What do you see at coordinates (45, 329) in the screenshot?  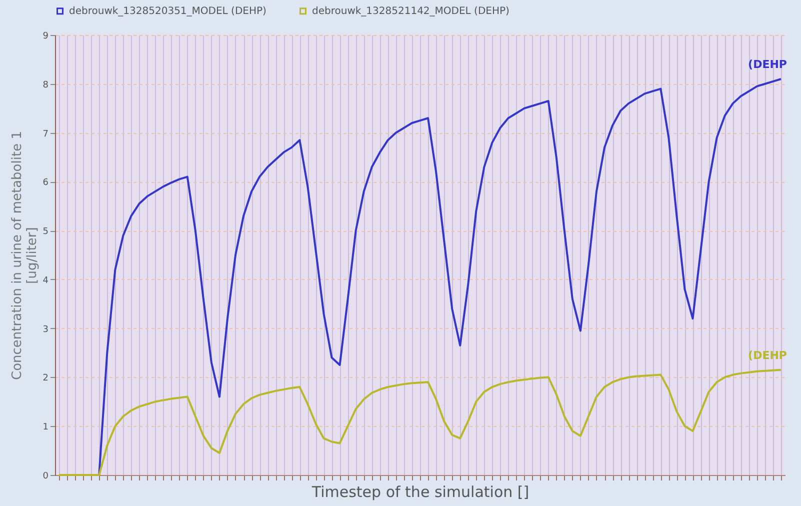 I see `y-tick-label: 3` at bounding box center [45, 329].